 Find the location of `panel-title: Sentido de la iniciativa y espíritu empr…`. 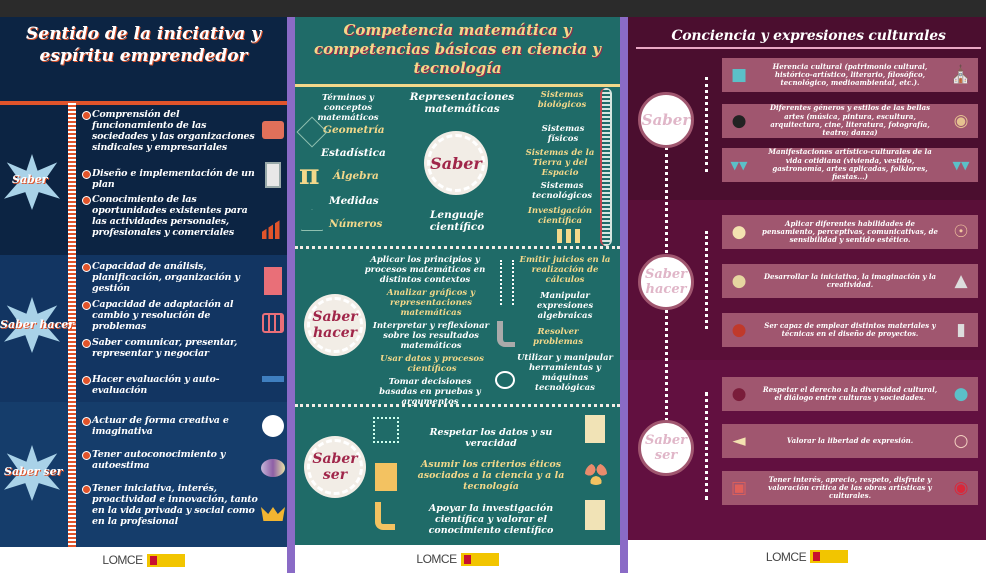

panel-title: Sentido de la iniciativa y espíritu empr… is located at coordinates (143, 45).